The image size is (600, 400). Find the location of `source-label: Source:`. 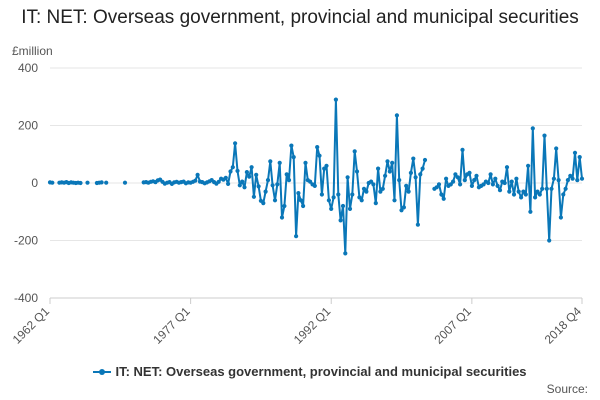

source-label: Source: is located at coordinates (567, 389).